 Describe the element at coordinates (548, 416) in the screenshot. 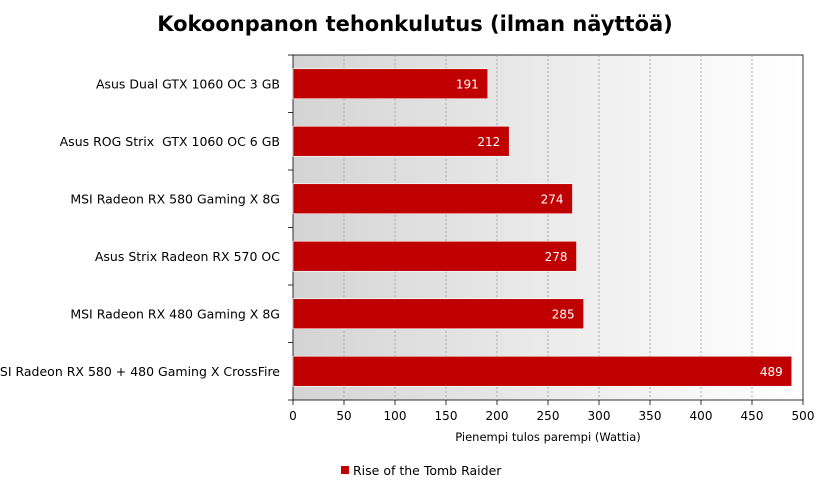

I see `x-tick-label: 250` at that location.